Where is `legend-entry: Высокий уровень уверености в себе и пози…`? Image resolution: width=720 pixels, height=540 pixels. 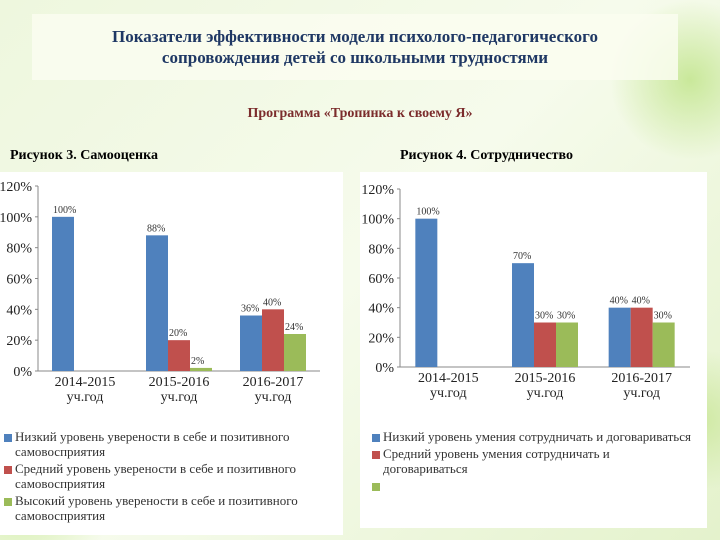 legend-entry: Высокий уровень уверености в себе и пози… is located at coordinates (169, 508).